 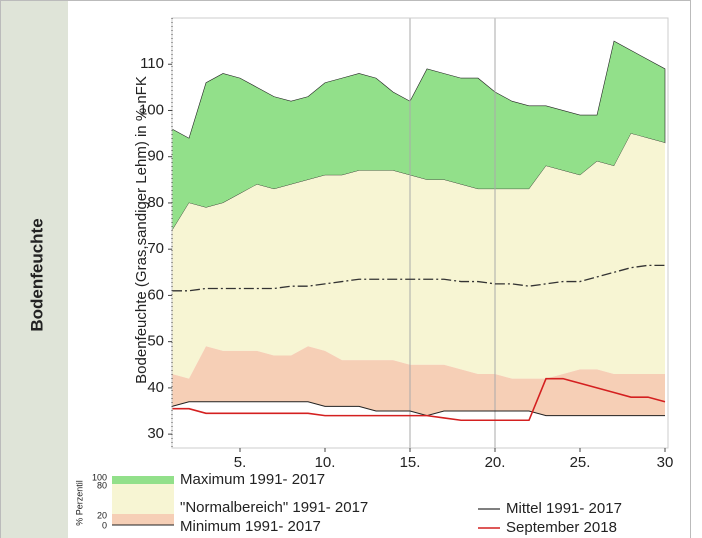 I want to click on y-tick-label: 40, so click(x=155, y=387).